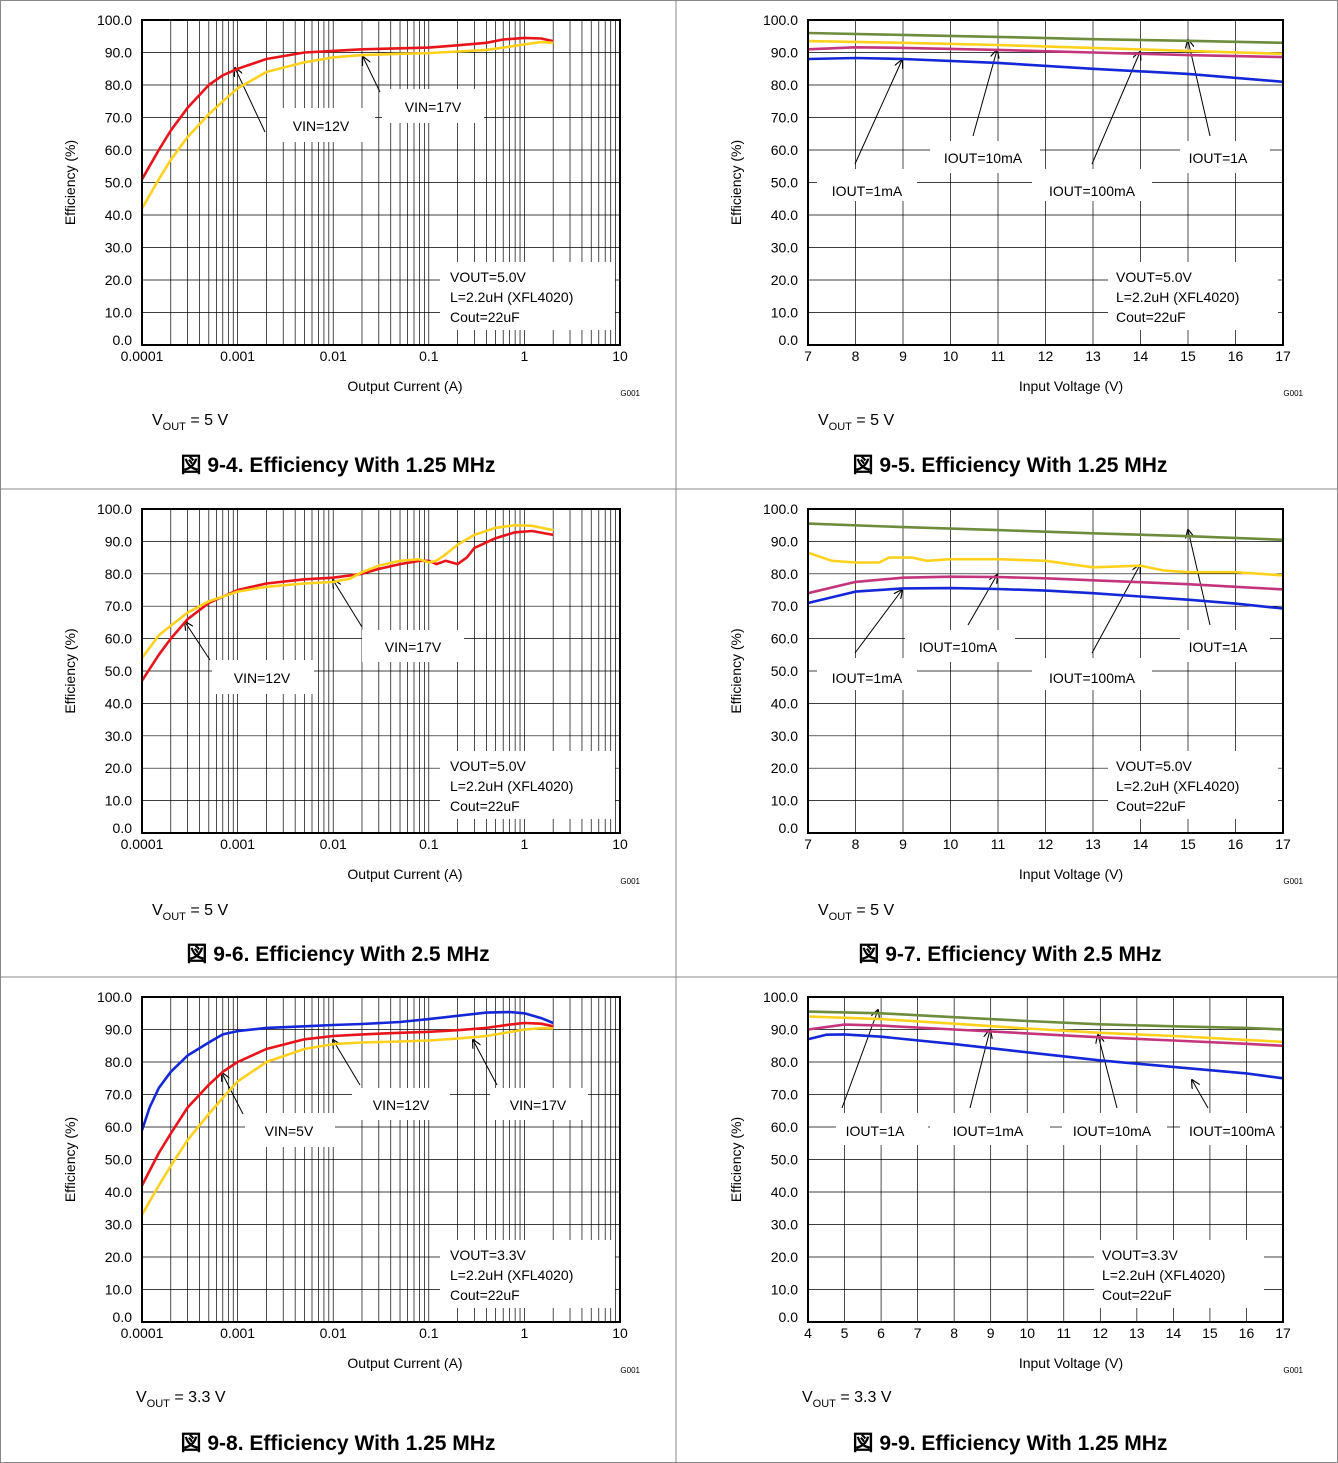 This screenshot has height=1463, width=1338. Describe the element at coordinates (1101, 1333) in the screenshot. I see `x-tick-label: 12` at that location.